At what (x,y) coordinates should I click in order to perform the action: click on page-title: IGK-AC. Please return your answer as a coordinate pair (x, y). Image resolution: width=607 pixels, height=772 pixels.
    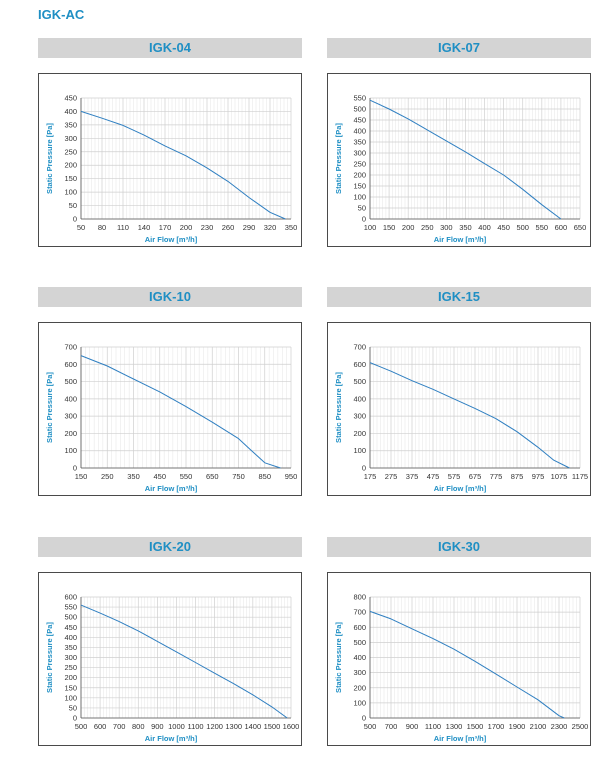
    Looking at the image, I should click on (61, 14).